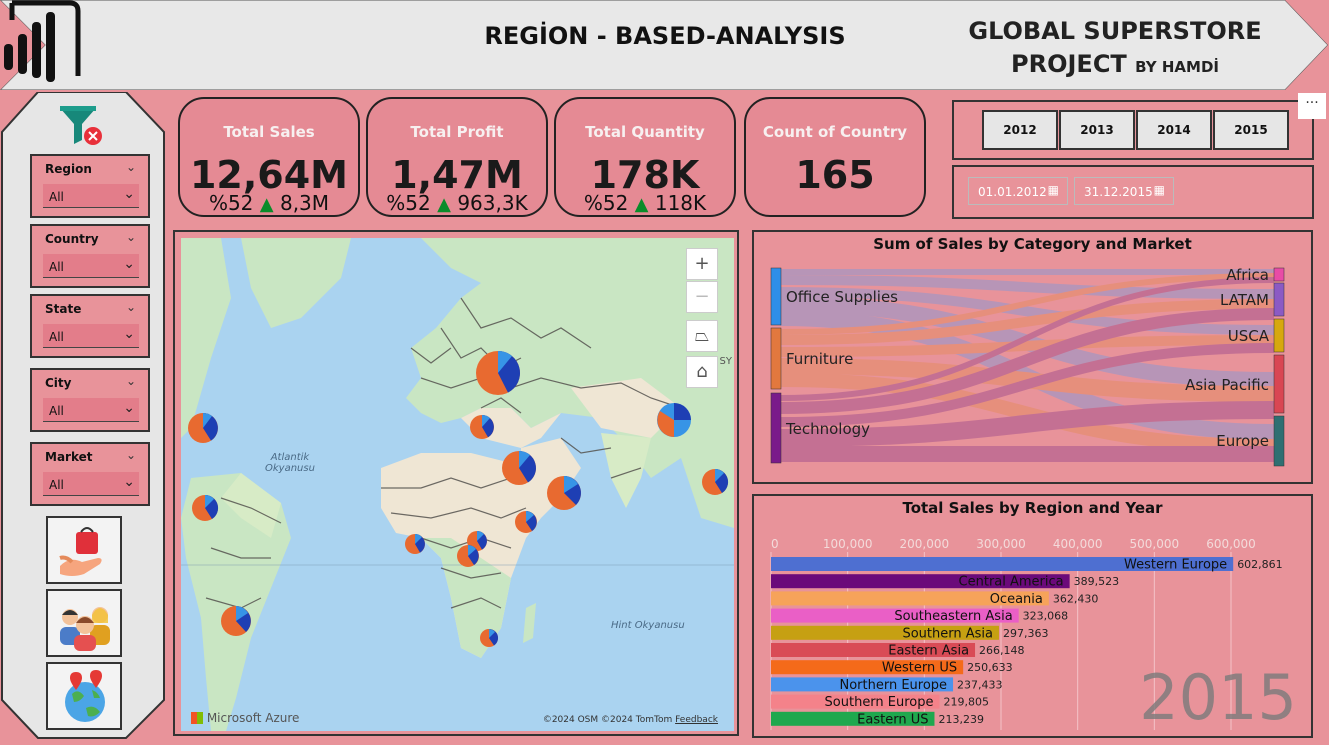 The width and height of the screenshot is (1329, 745). What do you see at coordinates (1279, 274) in the screenshot?
I see `sankey-node-africa` at bounding box center [1279, 274].